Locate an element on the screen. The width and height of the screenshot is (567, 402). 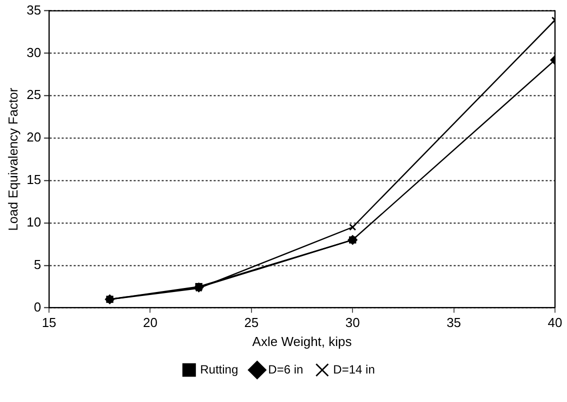
y-tick-label: 20 is located at coordinates (34, 137).